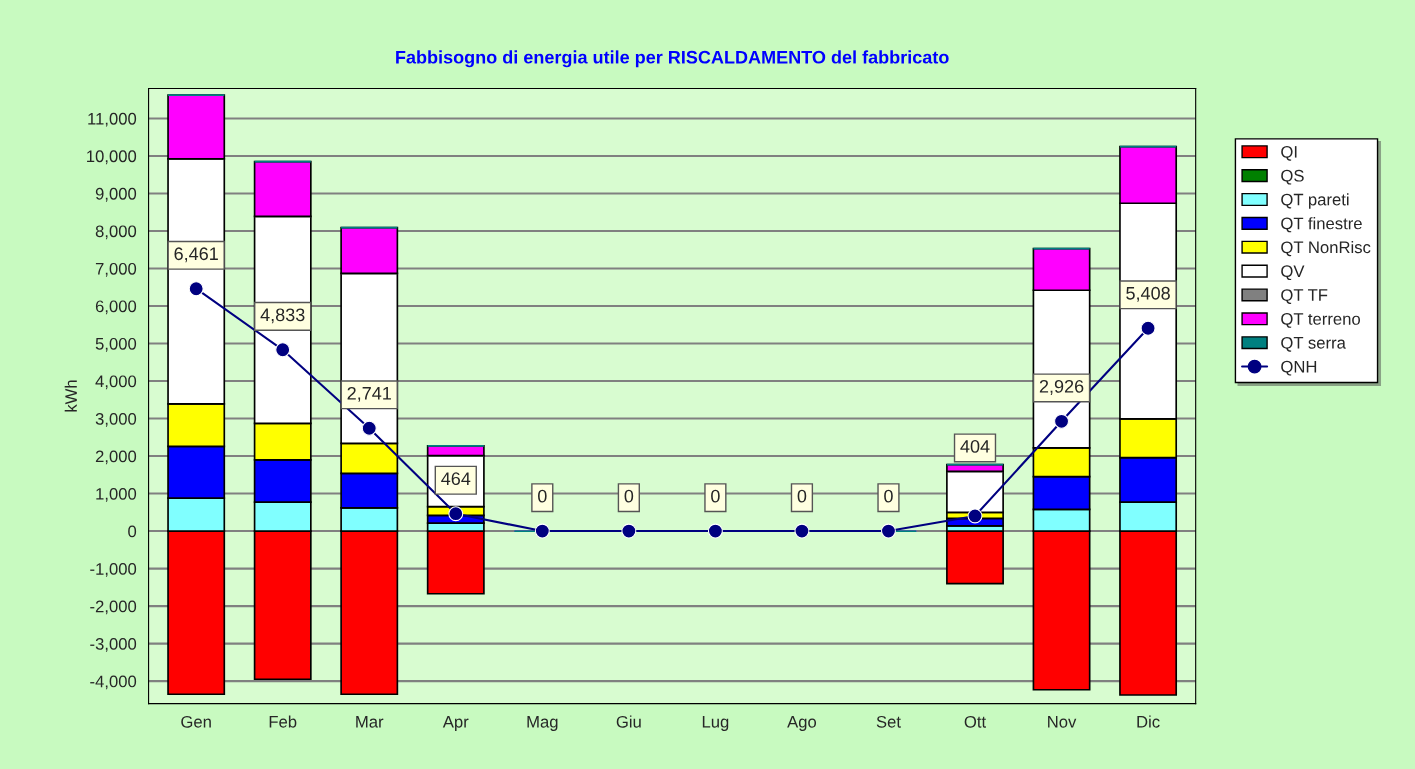  I want to click on data-label: 4,833, so click(282, 316).